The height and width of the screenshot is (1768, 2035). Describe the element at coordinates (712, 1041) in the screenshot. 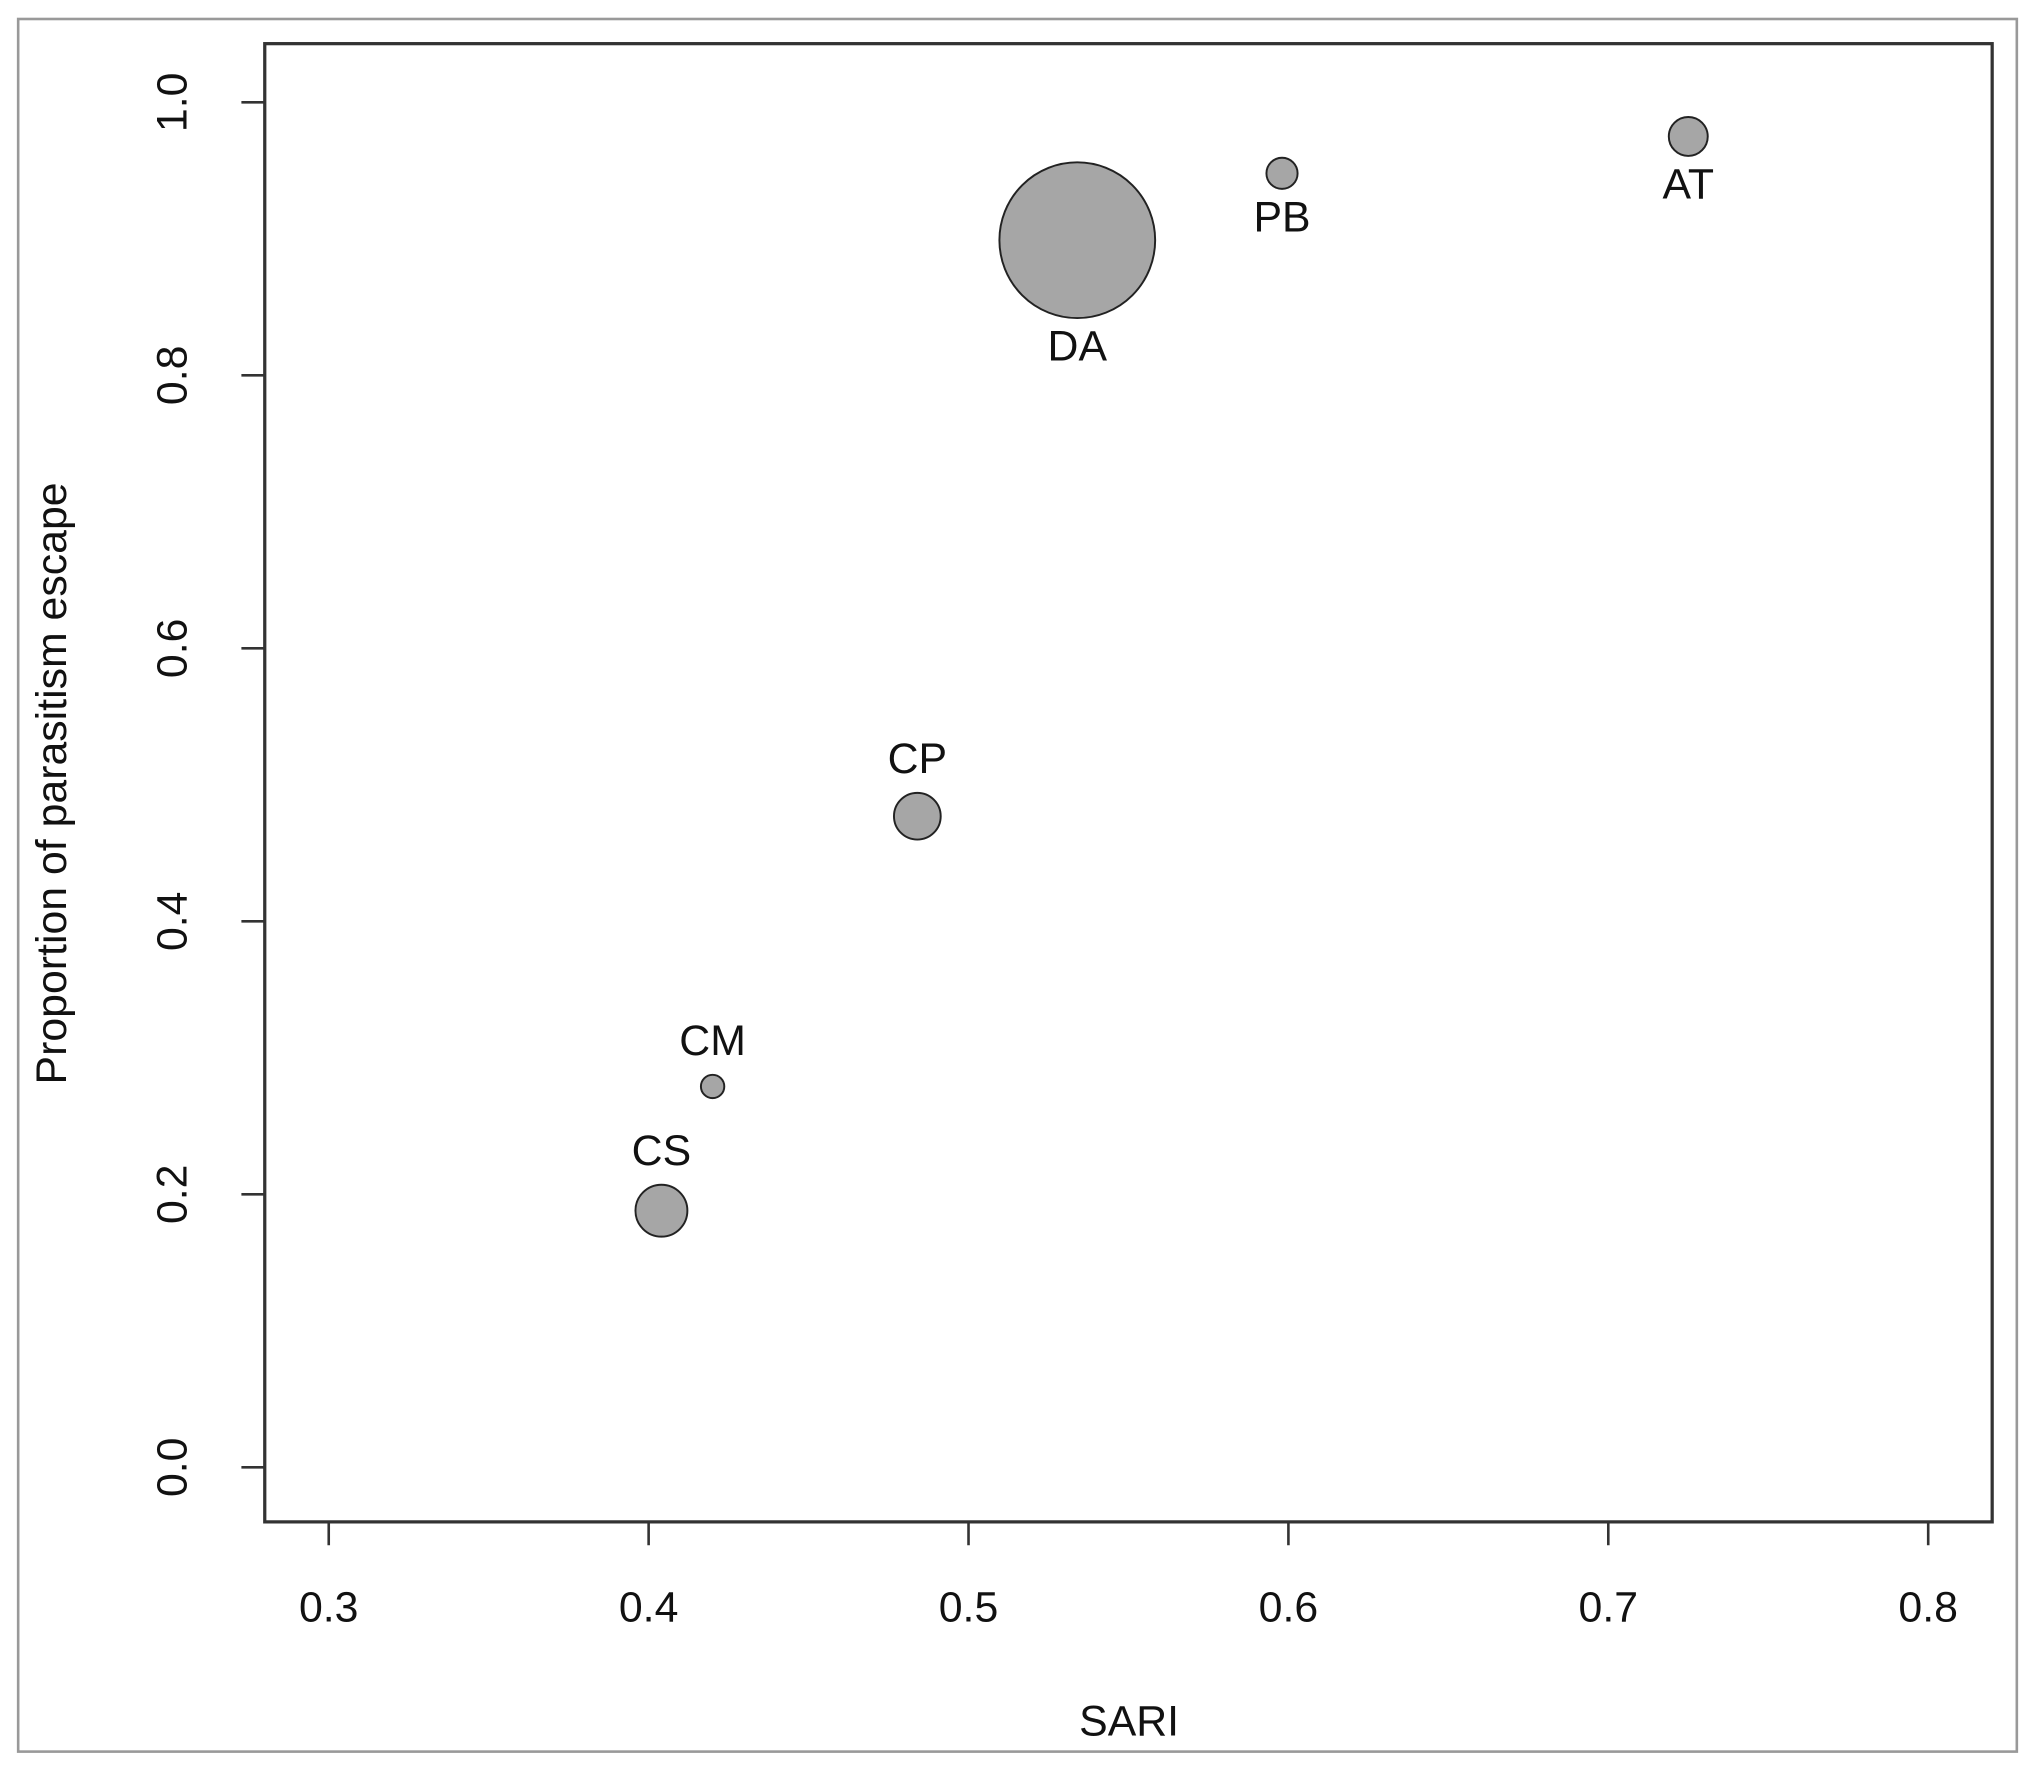

I see `point-label: CM` at that location.